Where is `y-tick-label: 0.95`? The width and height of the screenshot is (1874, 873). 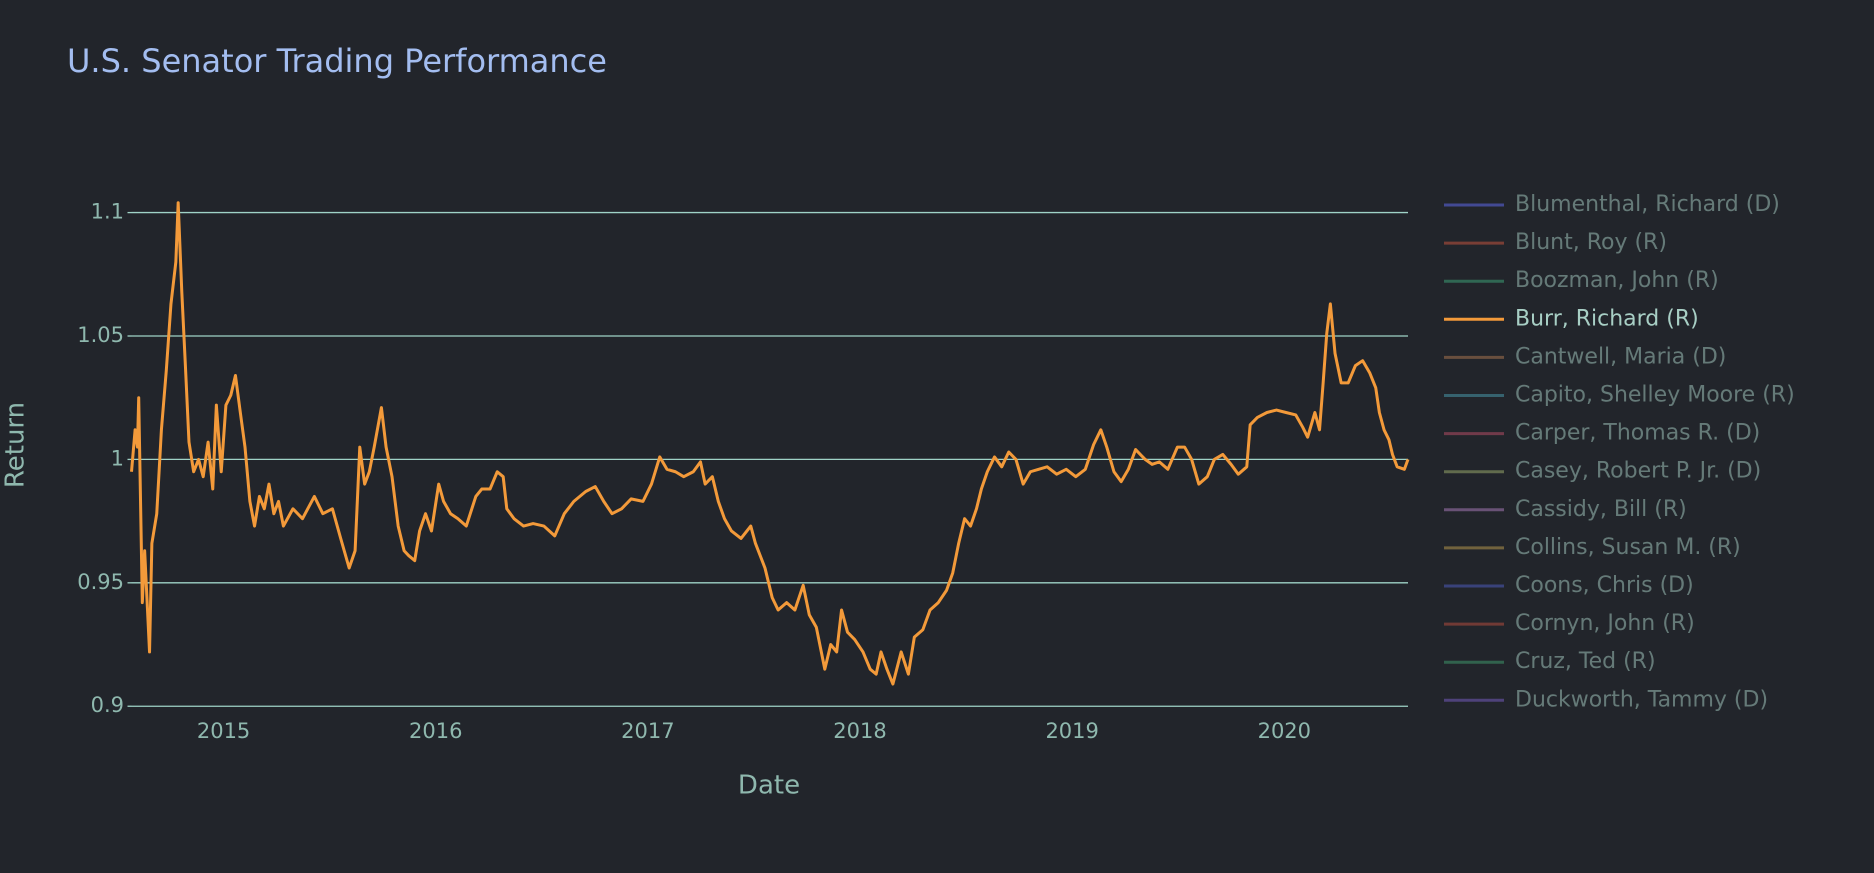
y-tick-label: 0.95 is located at coordinates (100, 582).